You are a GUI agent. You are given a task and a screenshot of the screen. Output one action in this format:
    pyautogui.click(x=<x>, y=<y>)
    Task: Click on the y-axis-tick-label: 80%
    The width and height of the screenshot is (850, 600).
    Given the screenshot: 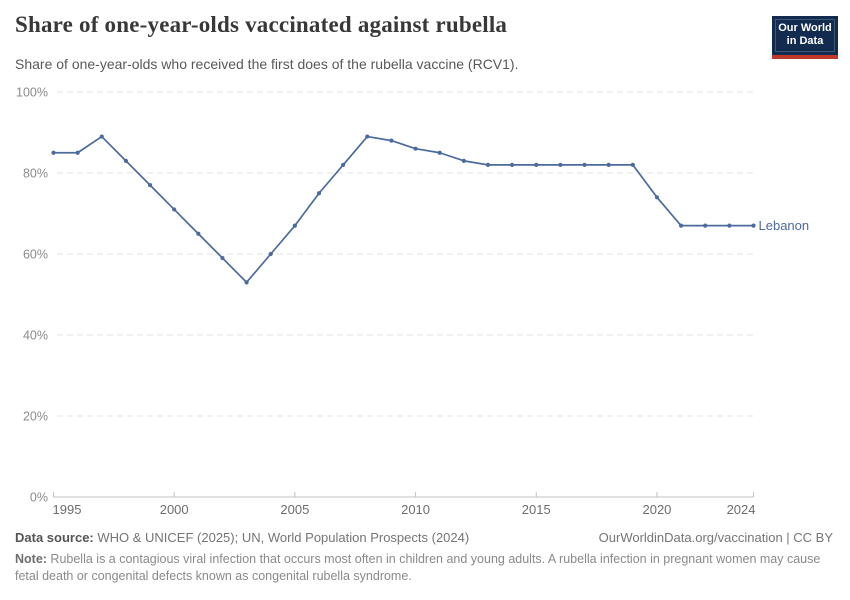 What is the action you would take?
    pyautogui.click(x=35, y=174)
    